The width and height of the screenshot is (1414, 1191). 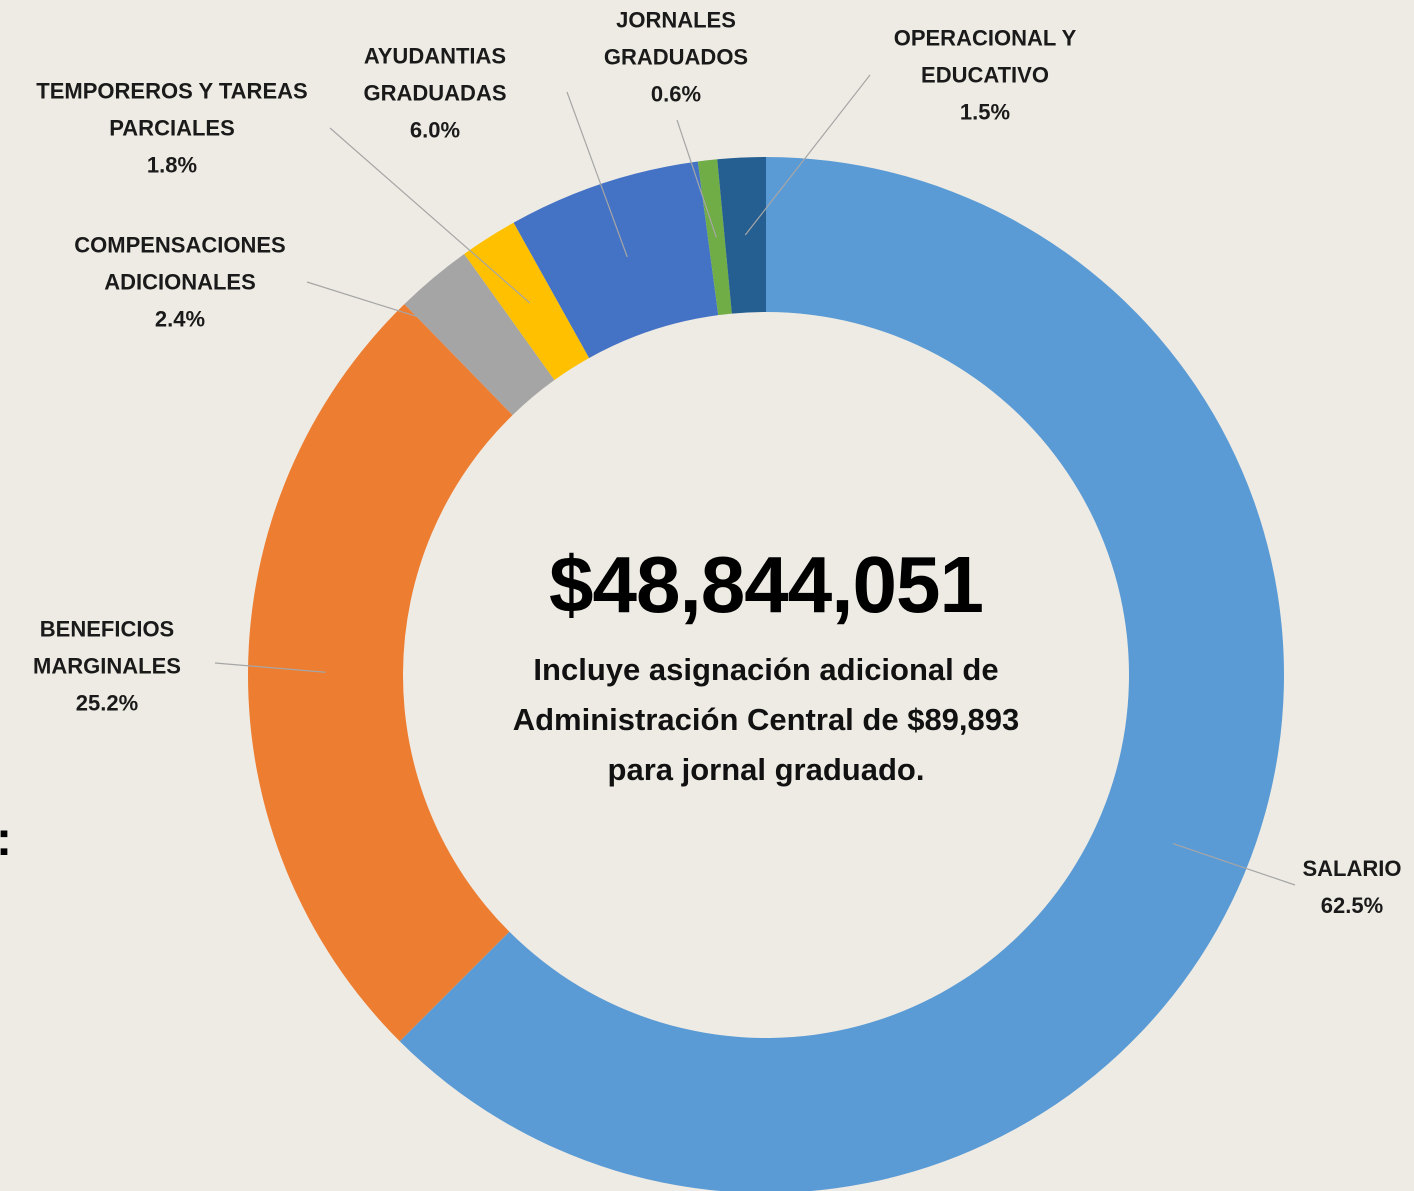 What do you see at coordinates (985, 56) in the screenshot?
I see `category-label: OPERACIONAL Y EDUCATIVO` at bounding box center [985, 56].